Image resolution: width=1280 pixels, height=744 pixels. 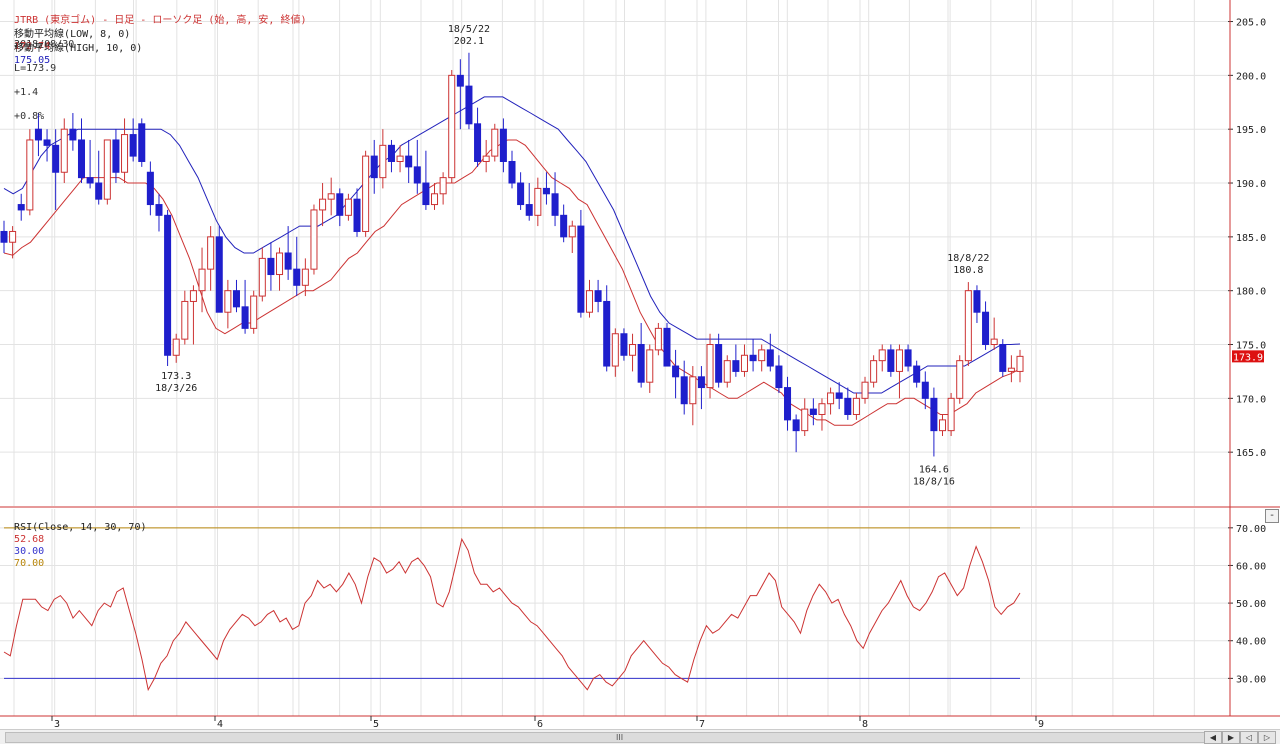 What do you see at coordinates (1251, 453) in the screenshot?
I see `price-tick-label: 165.0` at bounding box center [1251, 453].